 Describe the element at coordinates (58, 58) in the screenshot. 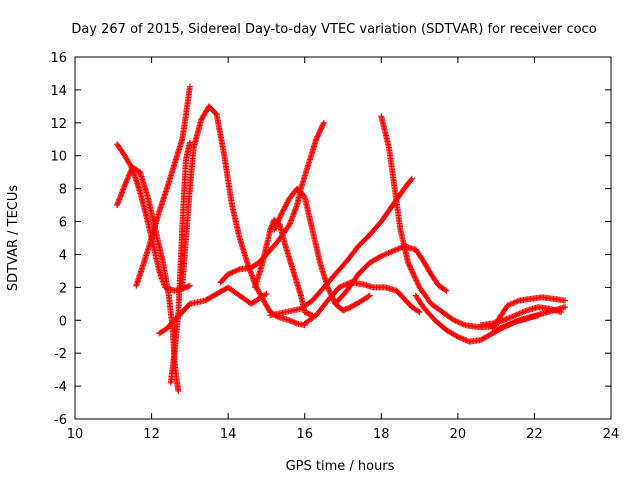

I see `y-tick-label: 16` at that location.